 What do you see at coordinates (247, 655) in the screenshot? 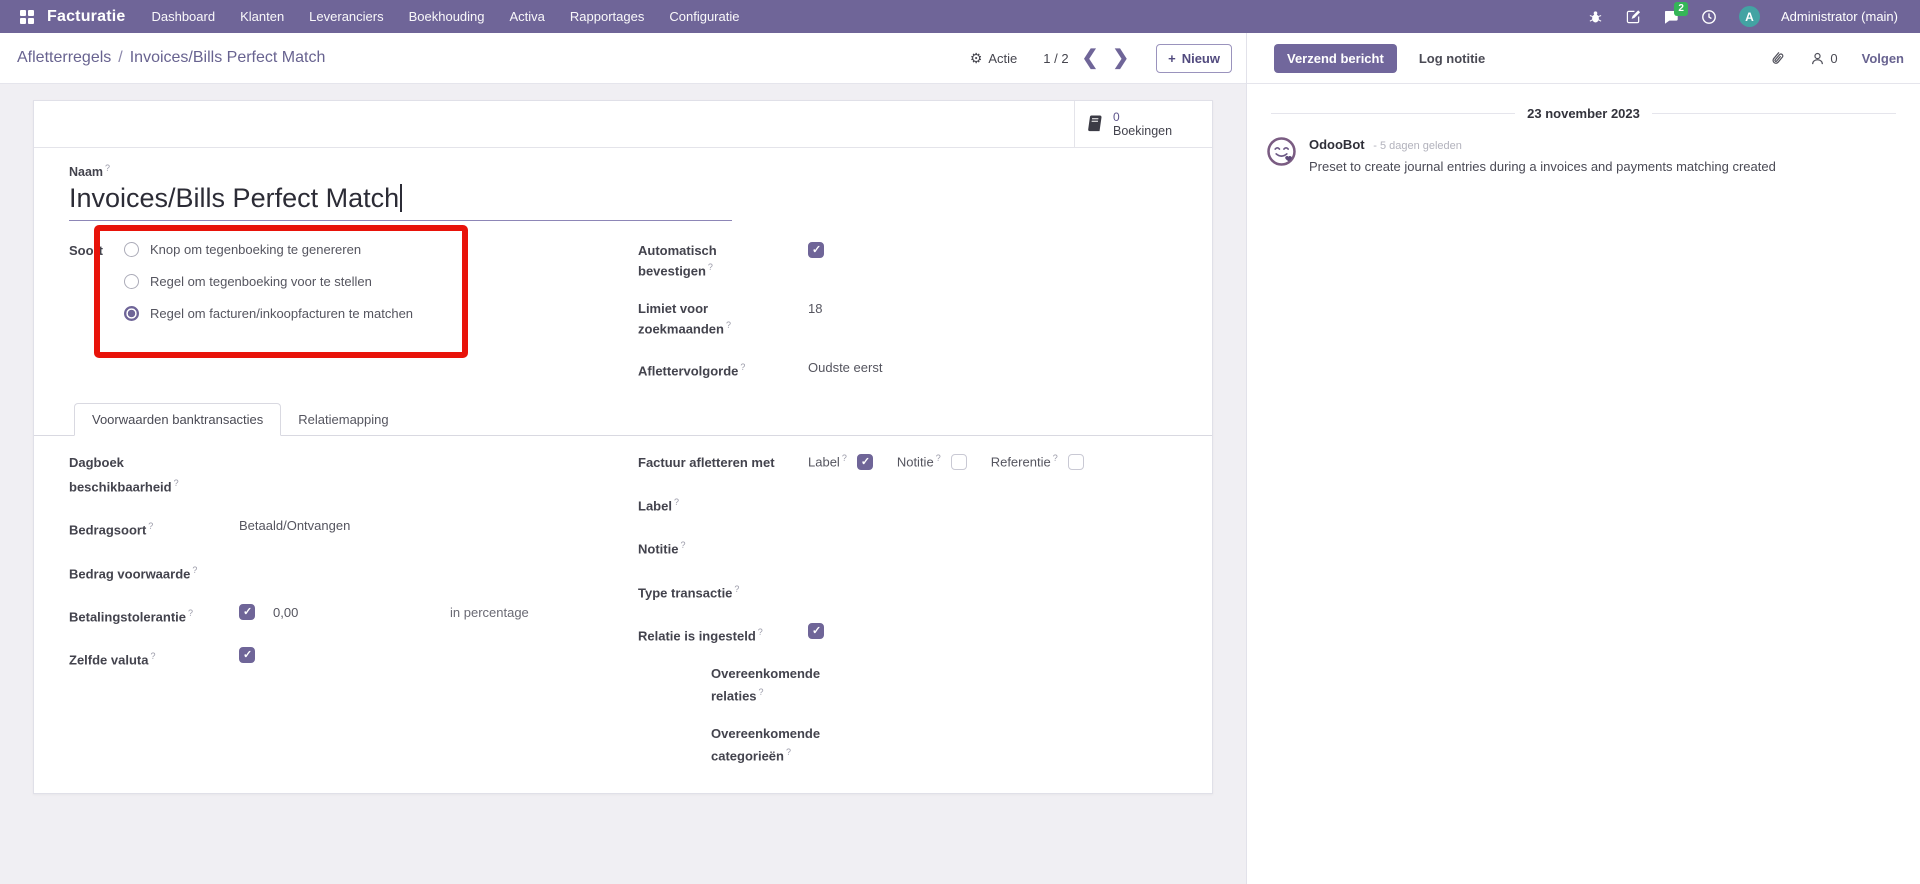
I see `same-currency-checkbox` at bounding box center [247, 655].